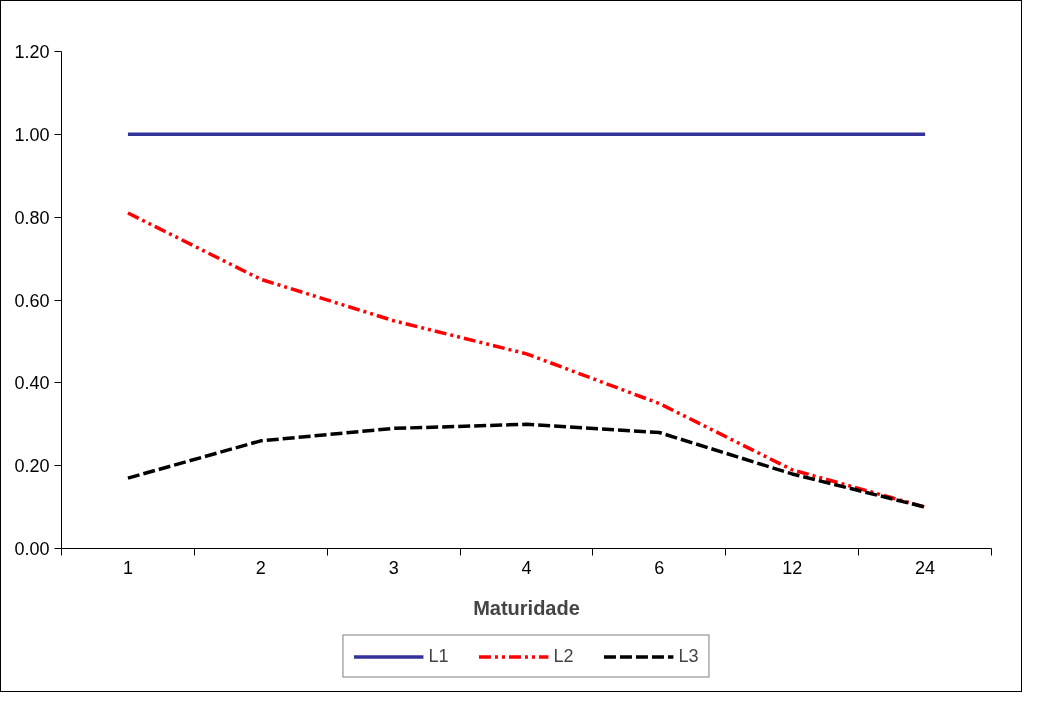  I want to click on x-tick-label: 4, so click(526, 567).